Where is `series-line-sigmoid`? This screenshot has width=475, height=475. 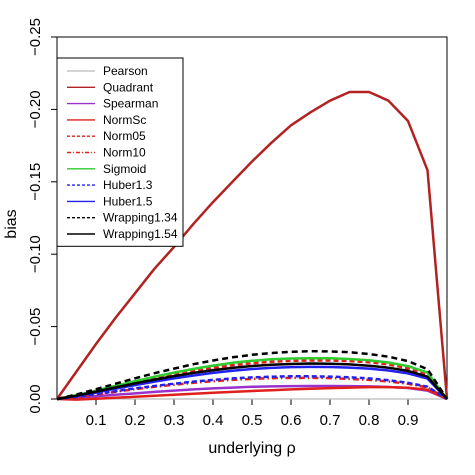
series-line-sigmoid is located at coordinates (252, 378).